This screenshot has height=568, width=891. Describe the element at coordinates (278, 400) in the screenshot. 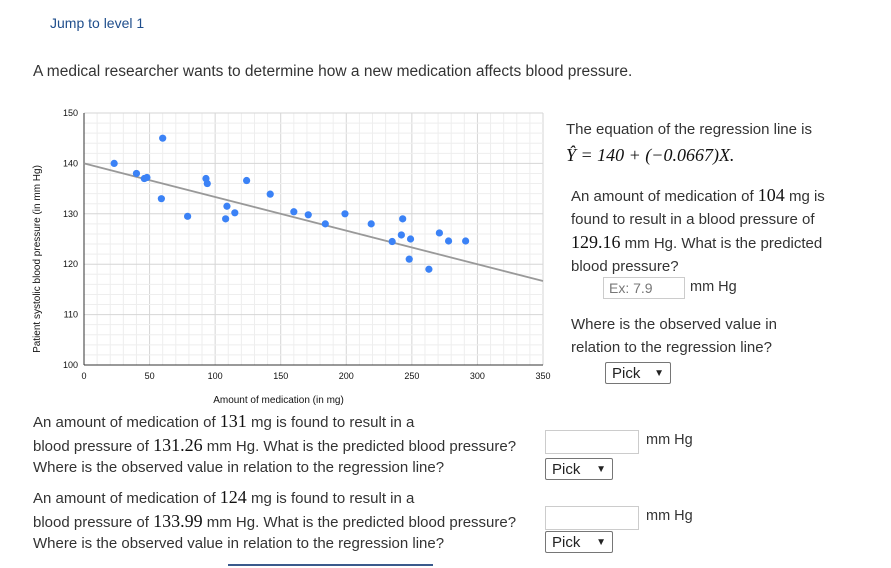

I see `x-axis-label: Amount of medication (in mg)` at that location.